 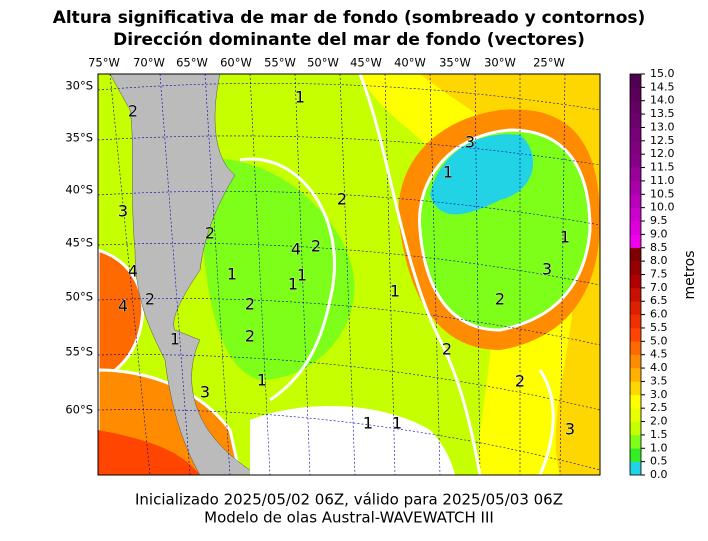 I want to click on lon-label: 70°W, so click(x=149, y=63).